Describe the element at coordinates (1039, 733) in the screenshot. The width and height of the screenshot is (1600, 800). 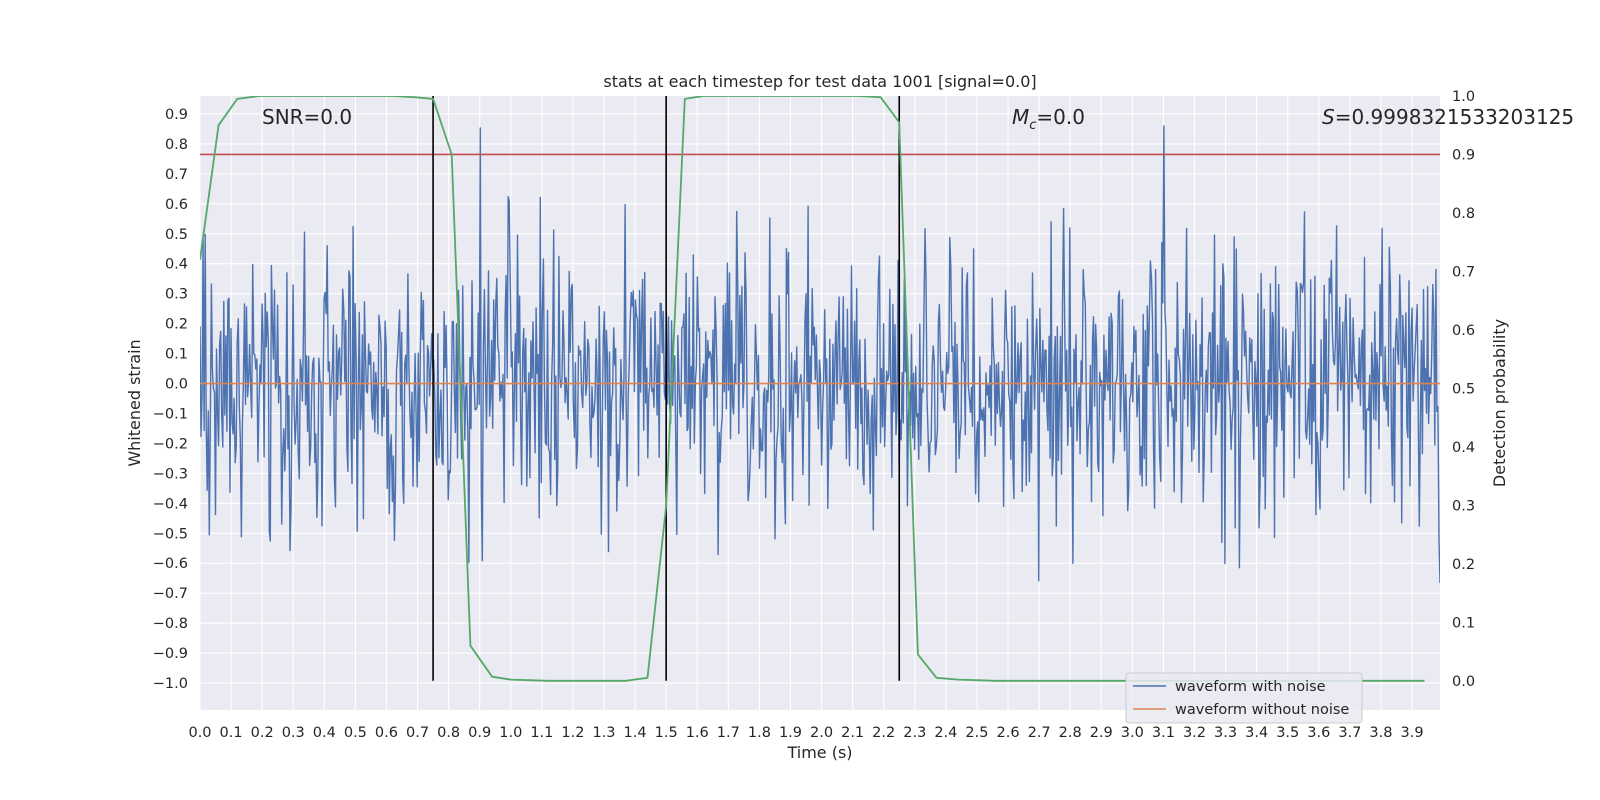
I see `x-tick-label: 2.7` at that location.